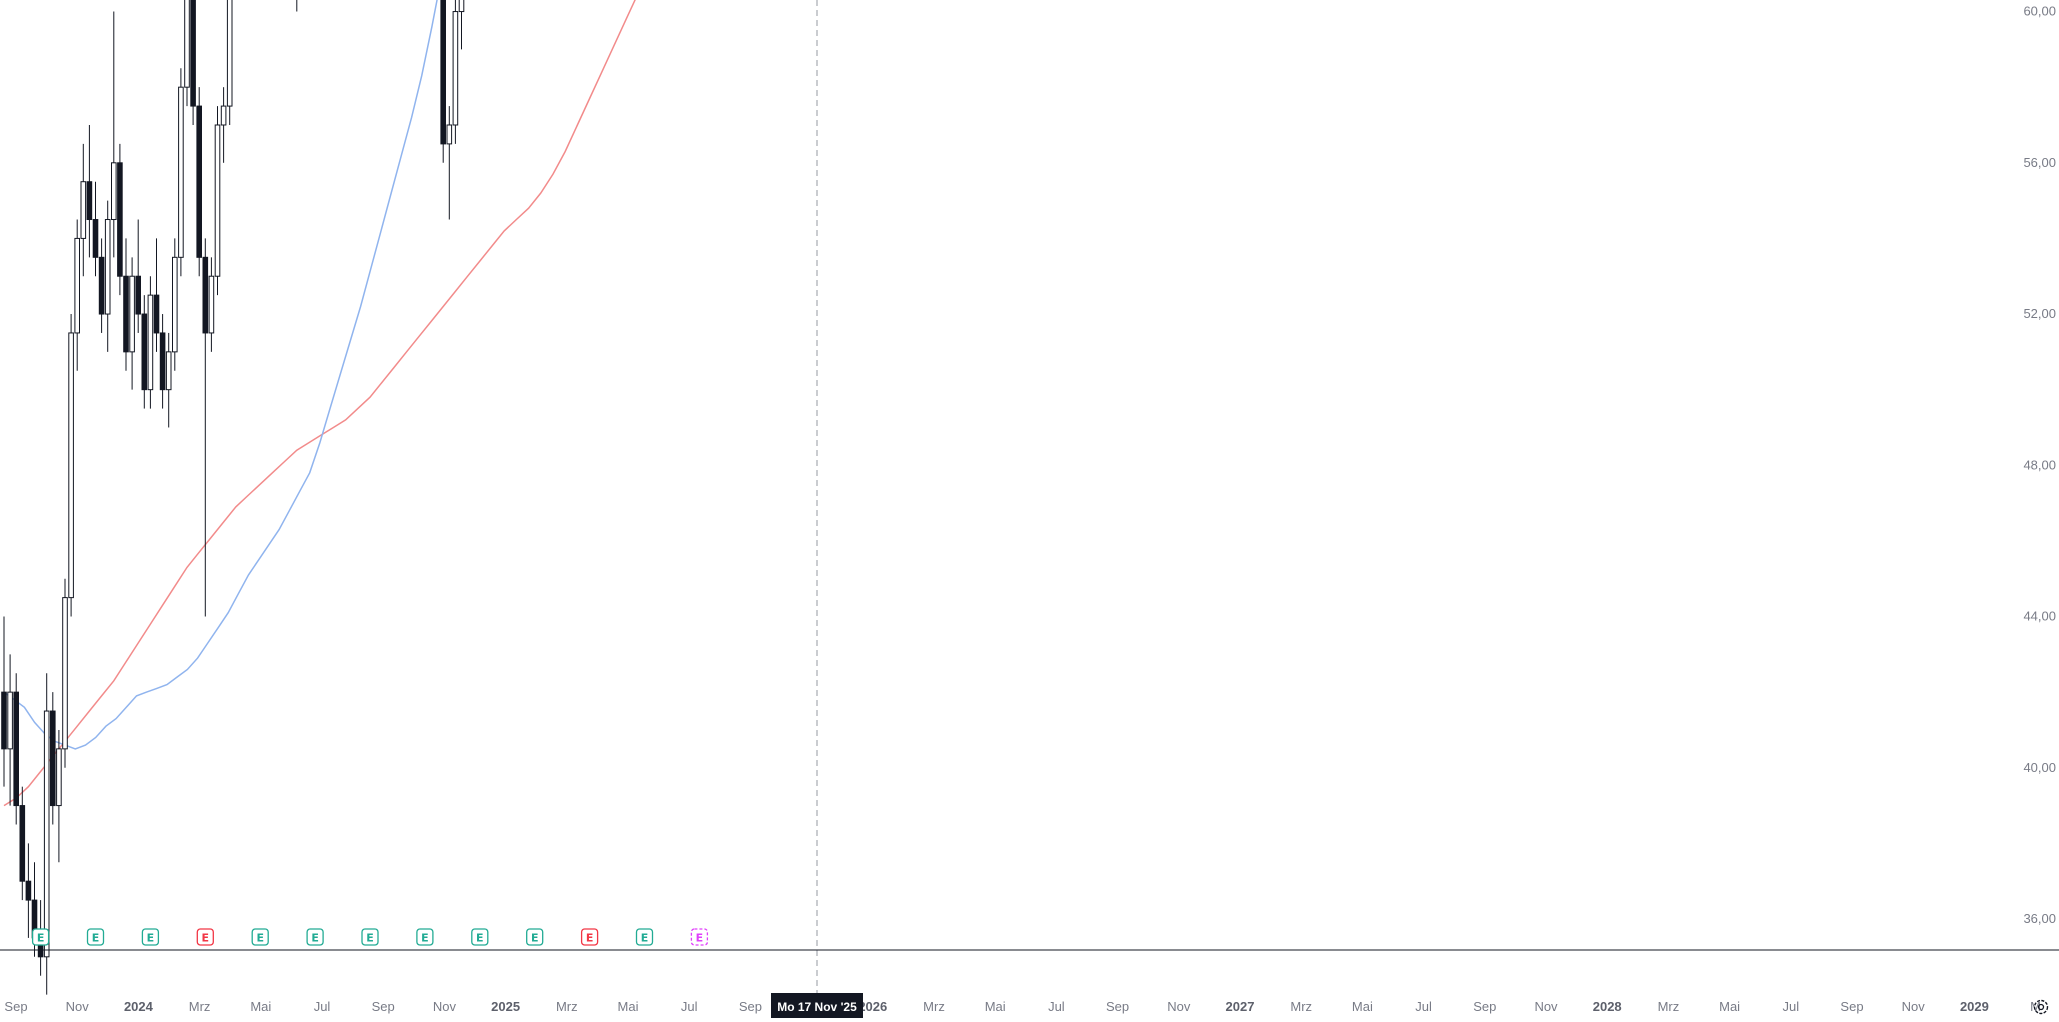  What do you see at coordinates (2039, 918) in the screenshot?
I see `y-tick-label: 36,00` at bounding box center [2039, 918].